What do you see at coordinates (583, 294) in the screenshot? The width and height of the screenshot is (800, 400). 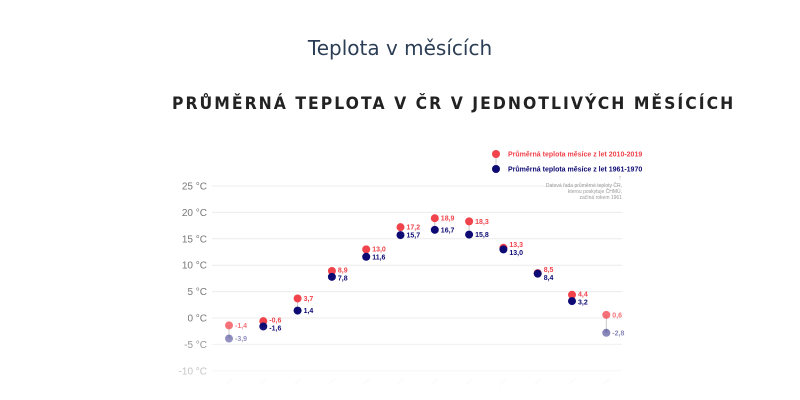 I see `value-label-2010-2019: 4,4` at bounding box center [583, 294].